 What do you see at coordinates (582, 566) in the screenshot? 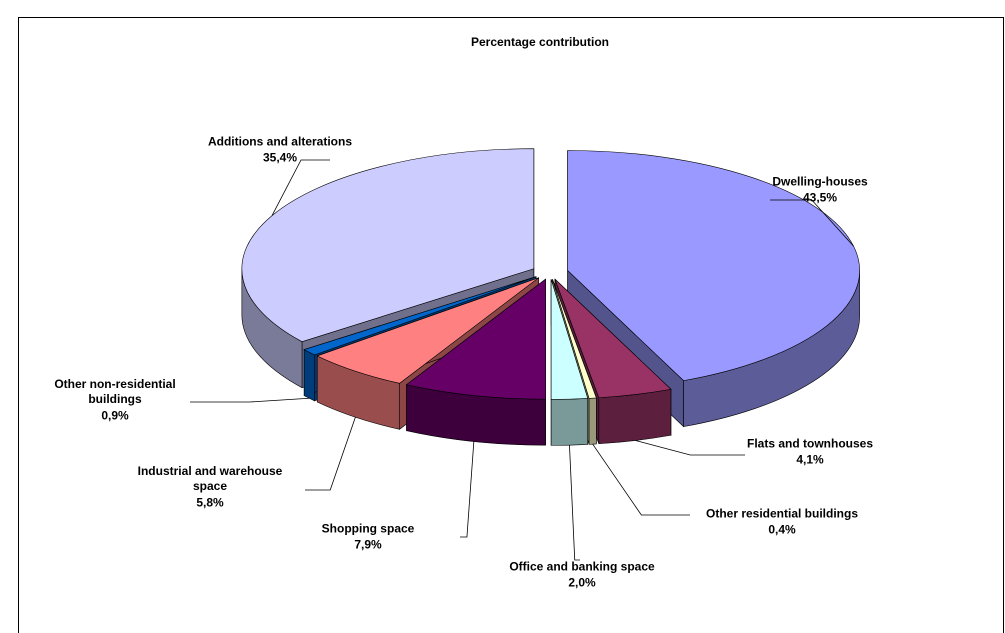
I see `slice-label: Office and banking space` at bounding box center [582, 566].